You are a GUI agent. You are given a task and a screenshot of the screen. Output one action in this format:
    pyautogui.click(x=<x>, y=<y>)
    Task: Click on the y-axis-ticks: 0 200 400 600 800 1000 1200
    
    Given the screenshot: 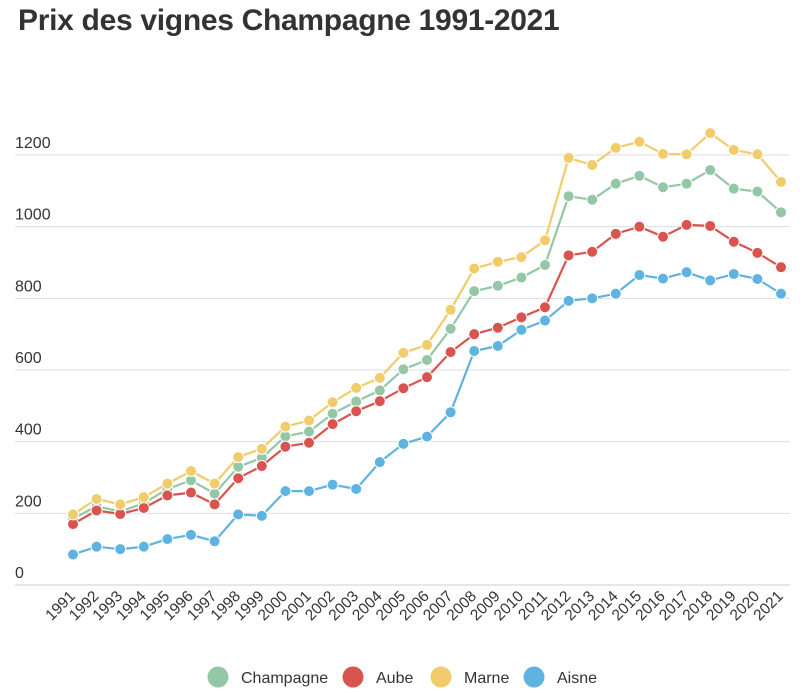 What is the action you would take?
    pyautogui.click(x=33, y=358)
    